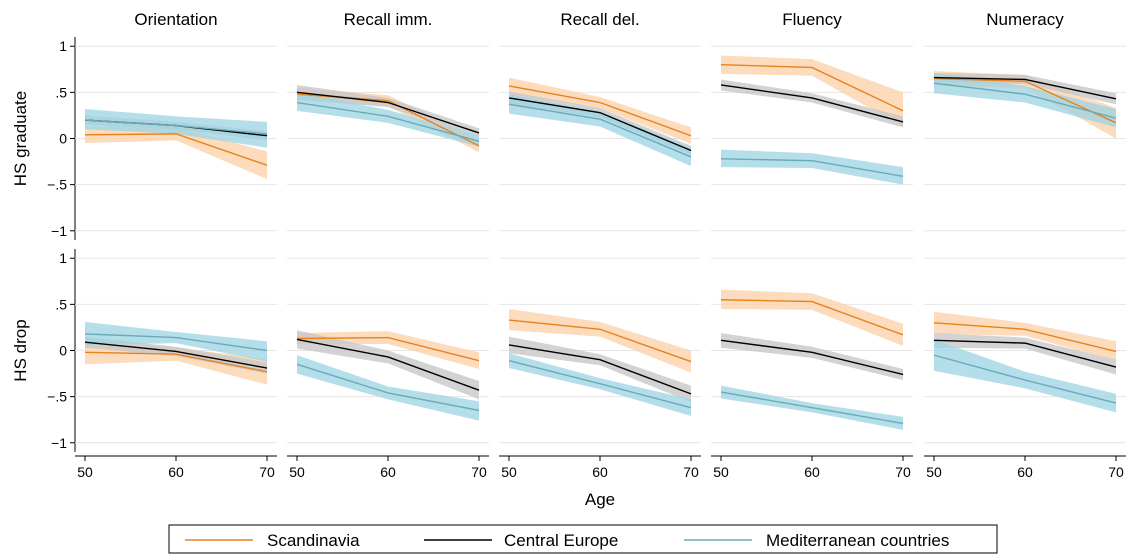 The width and height of the screenshot is (1137, 554). Describe the element at coordinates (1025, 19) in the screenshot. I see `panel-title: Numeracy` at that location.